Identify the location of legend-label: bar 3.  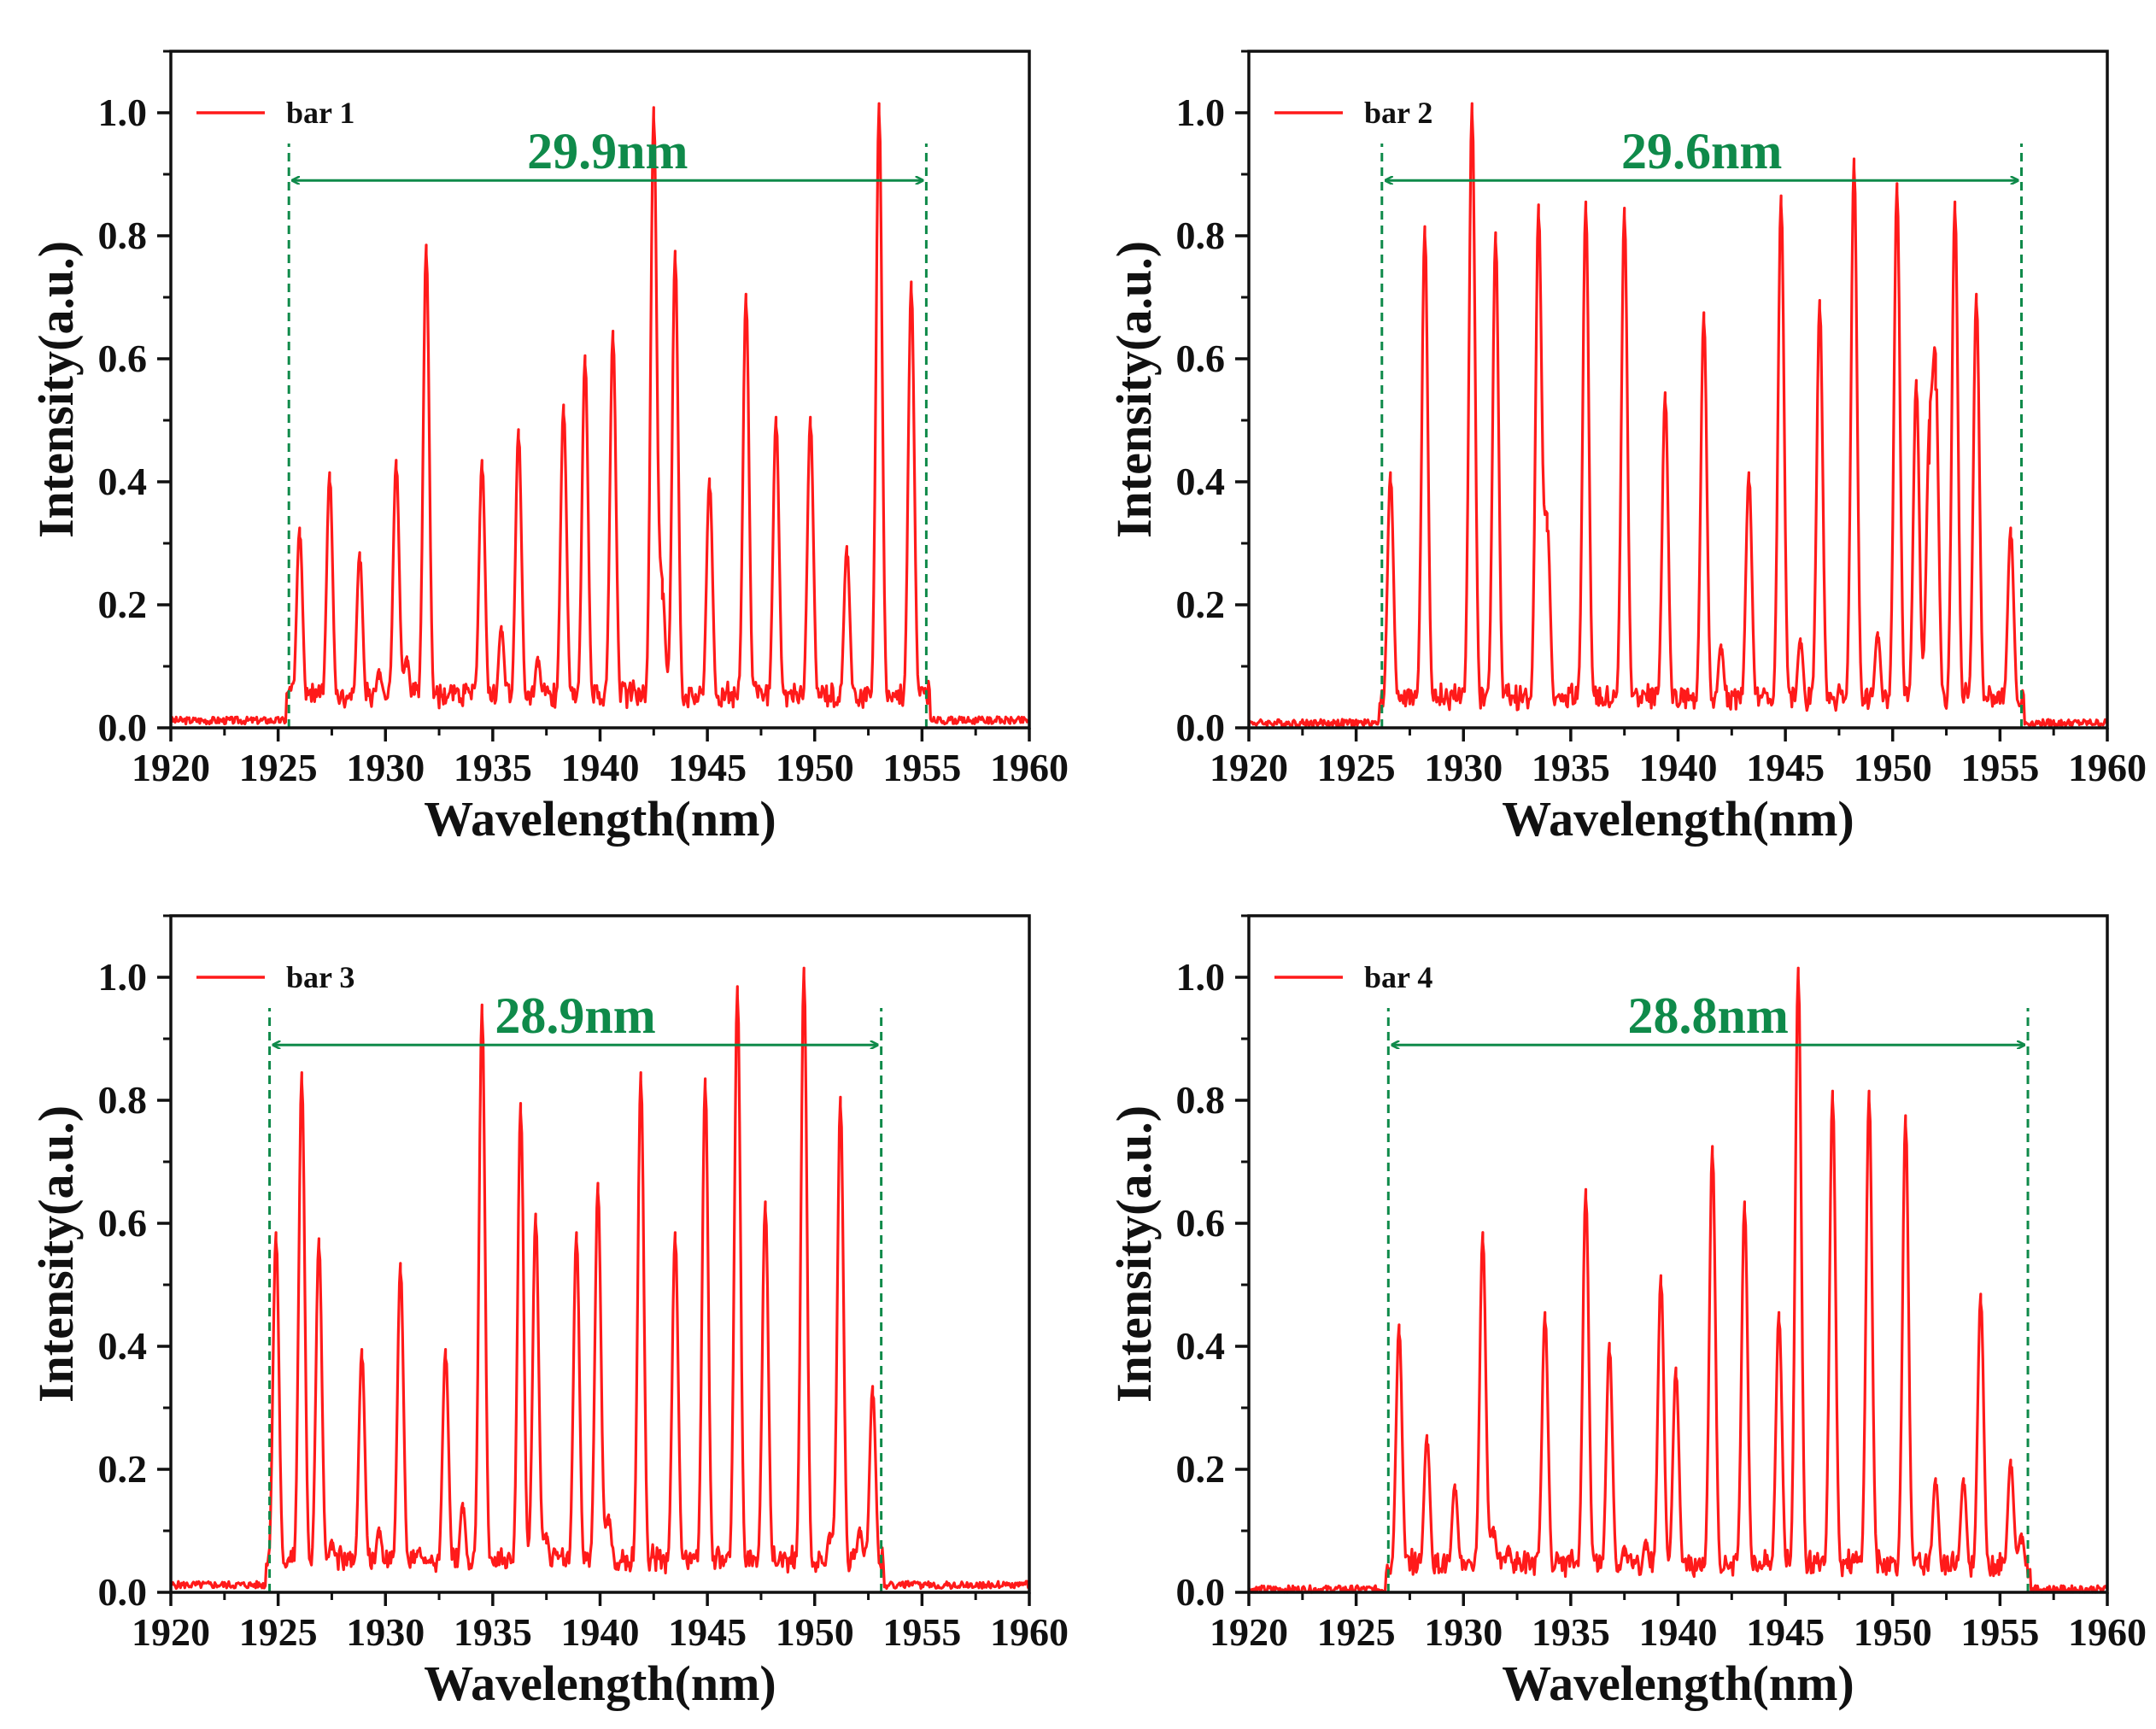
(320, 977).